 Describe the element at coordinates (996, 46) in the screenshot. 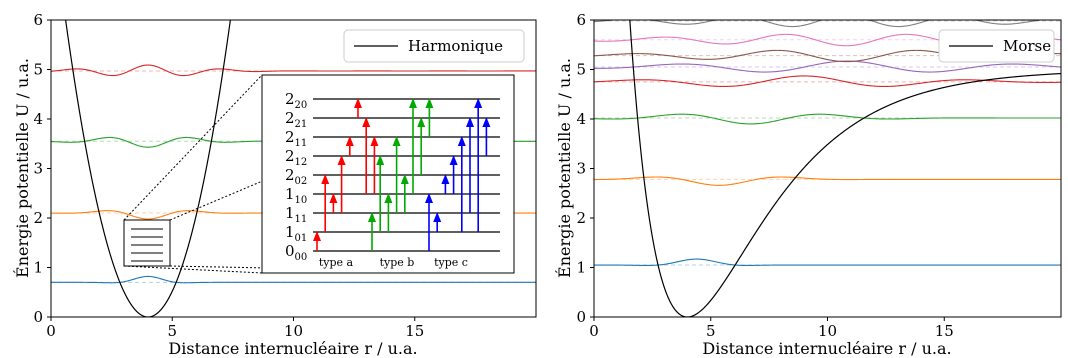

I see `legend: Morse` at that location.